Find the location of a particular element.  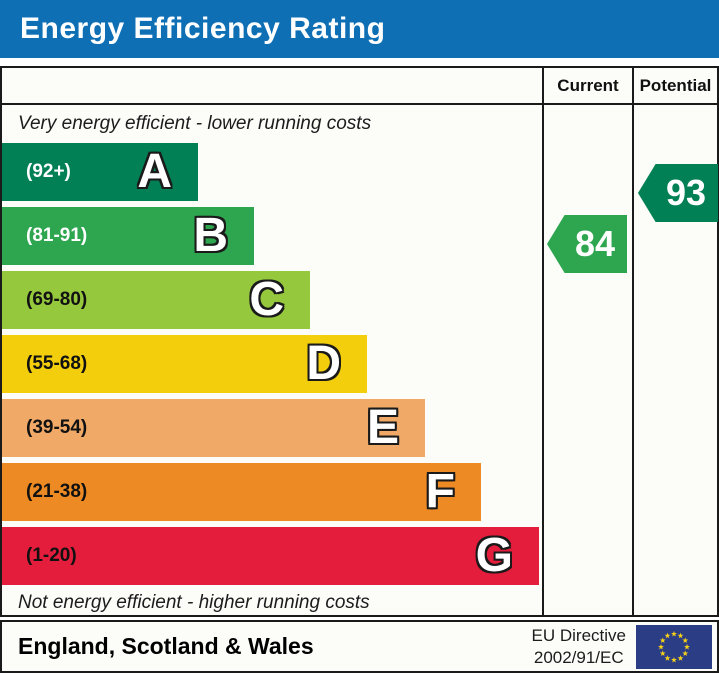

eu-flag-icon is located at coordinates (674, 646).